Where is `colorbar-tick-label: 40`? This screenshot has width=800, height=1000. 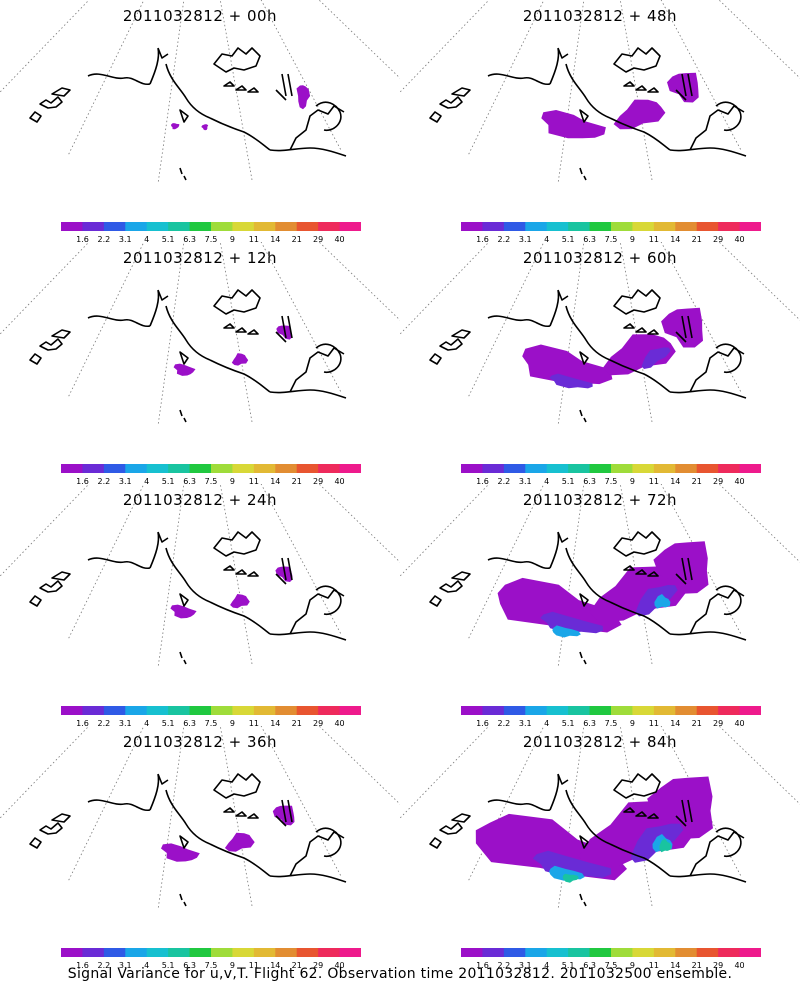 colorbar-tick-label: 40 is located at coordinates (339, 965).